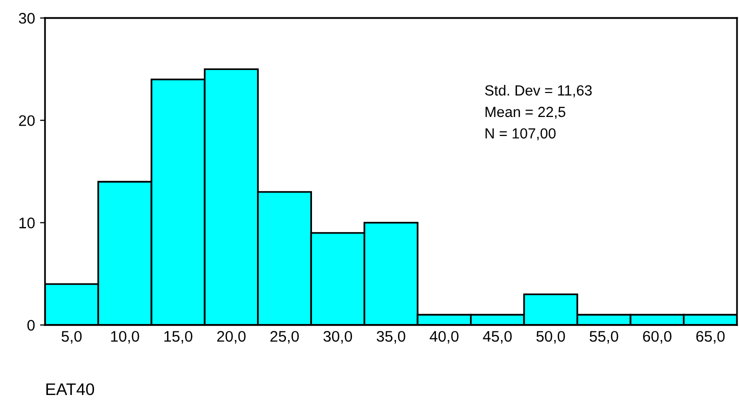  What do you see at coordinates (710, 337) in the screenshot?
I see `x-tick-label: 65,0` at bounding box center [710, 337].